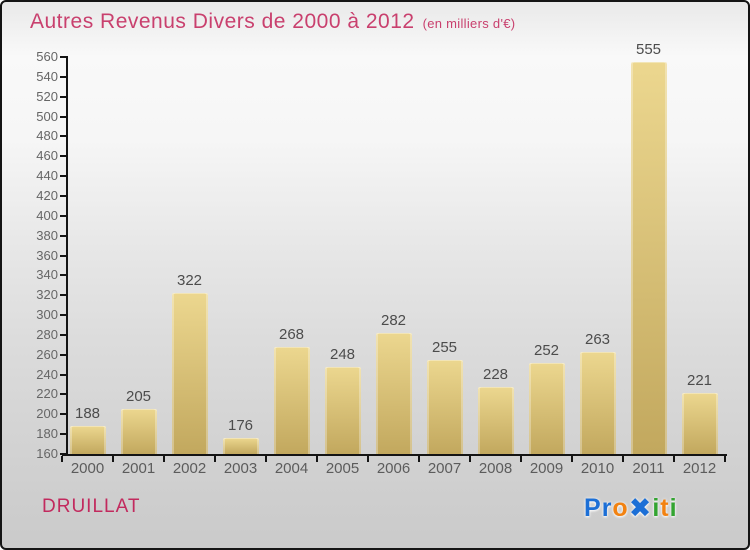 The image size is (750, 550). Describe the element at coordinates (593, 508) in the screenshot. I see `logo-letter: P` at that location.